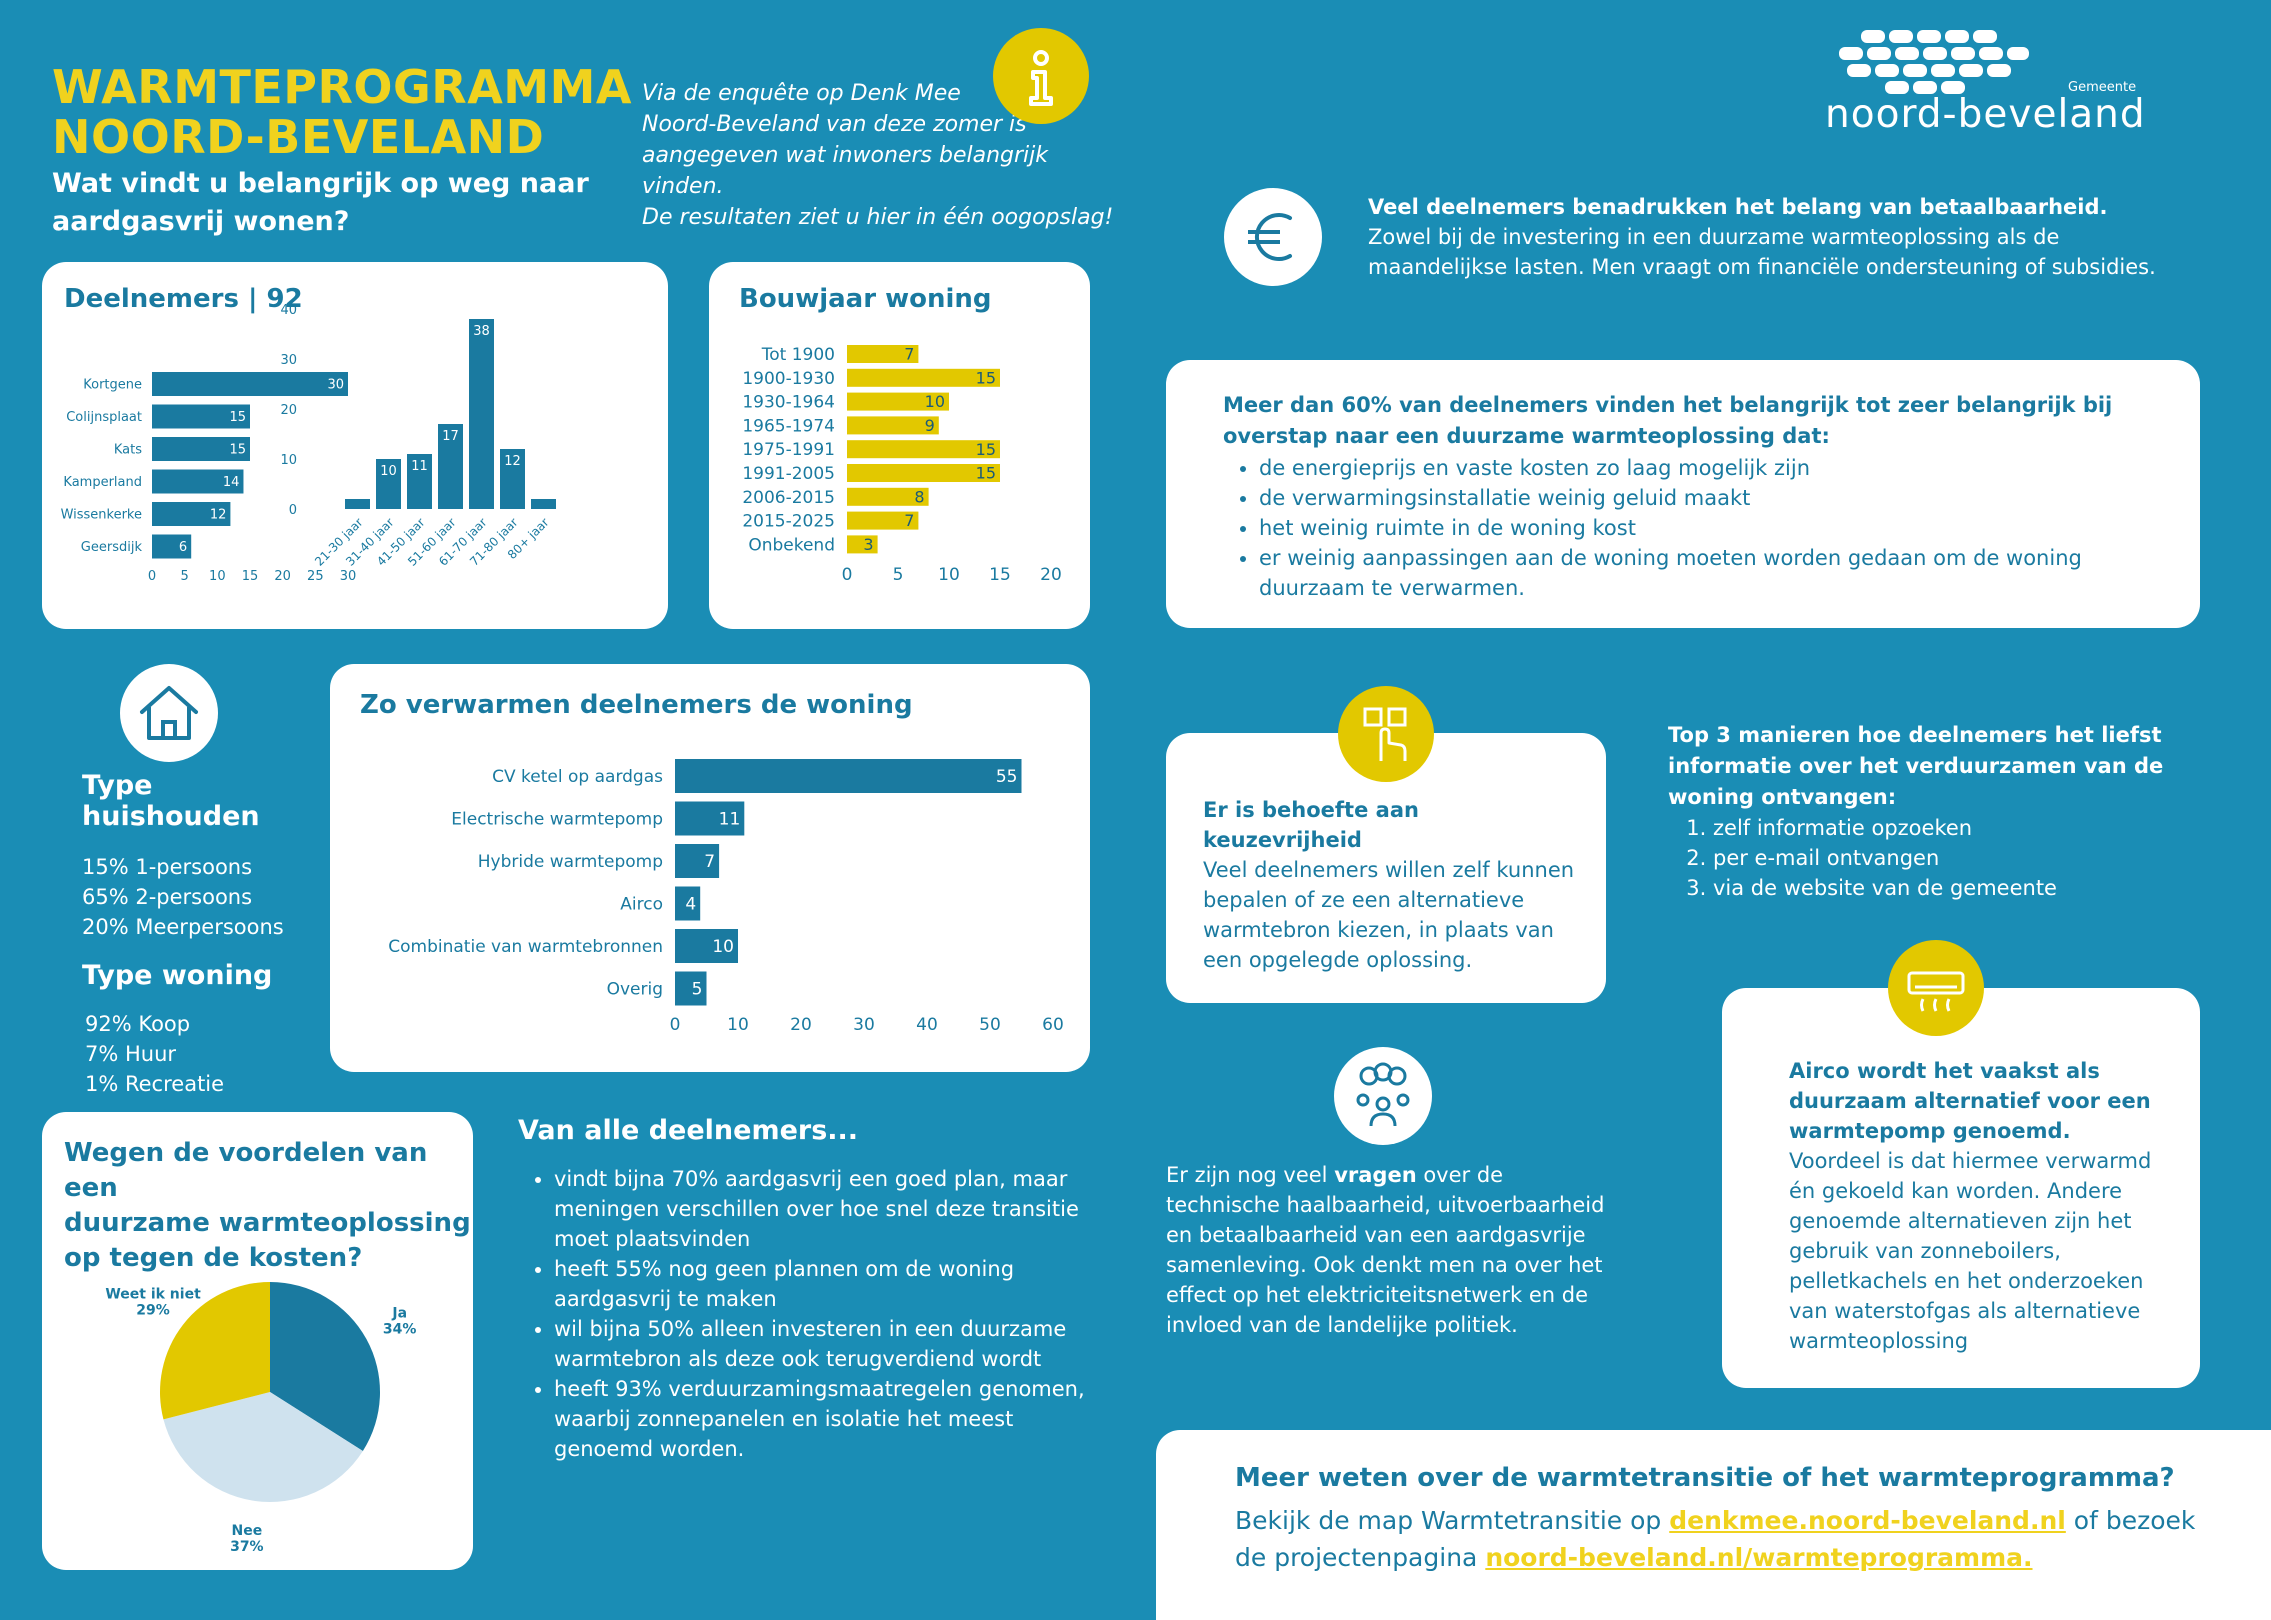 This screenshot has width=2271, height=1620. Describe the element at coordinates (325, 1366) in the screenshot. I see `pie-slice` at that location.